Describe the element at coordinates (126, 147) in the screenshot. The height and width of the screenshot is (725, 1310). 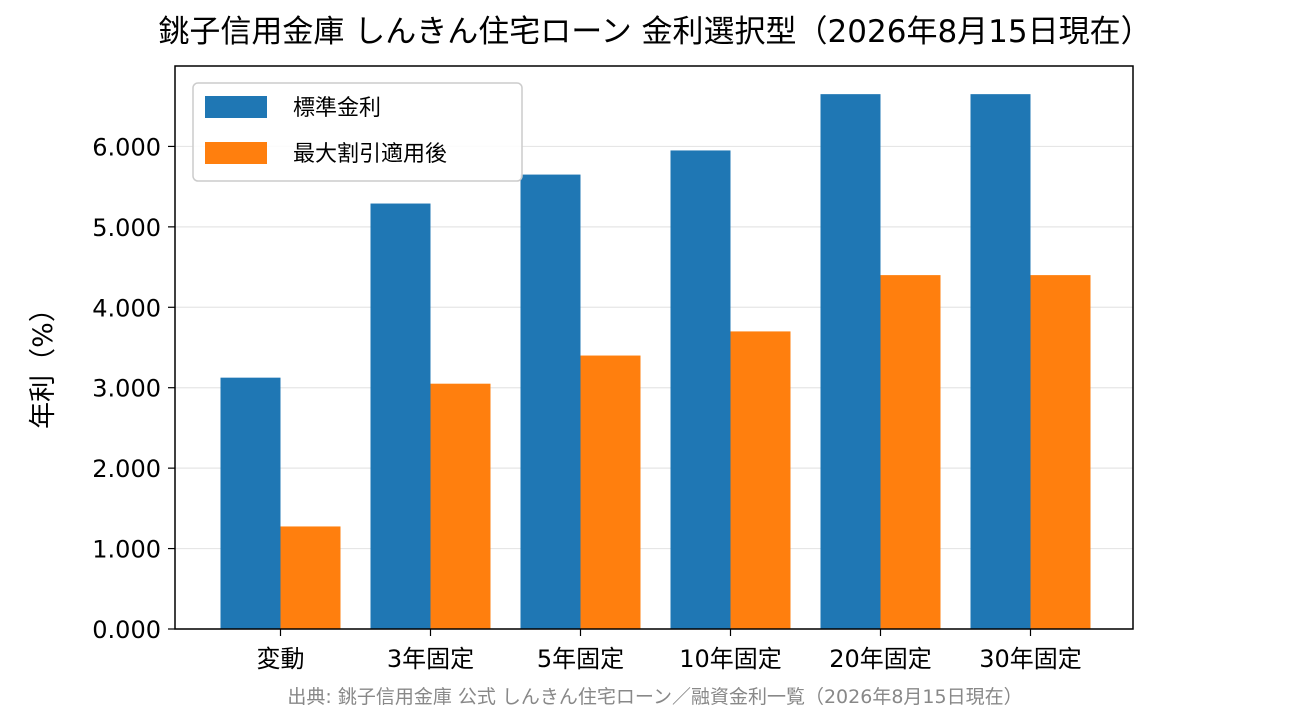
I see `y-tick-label: 6.000` at that location.